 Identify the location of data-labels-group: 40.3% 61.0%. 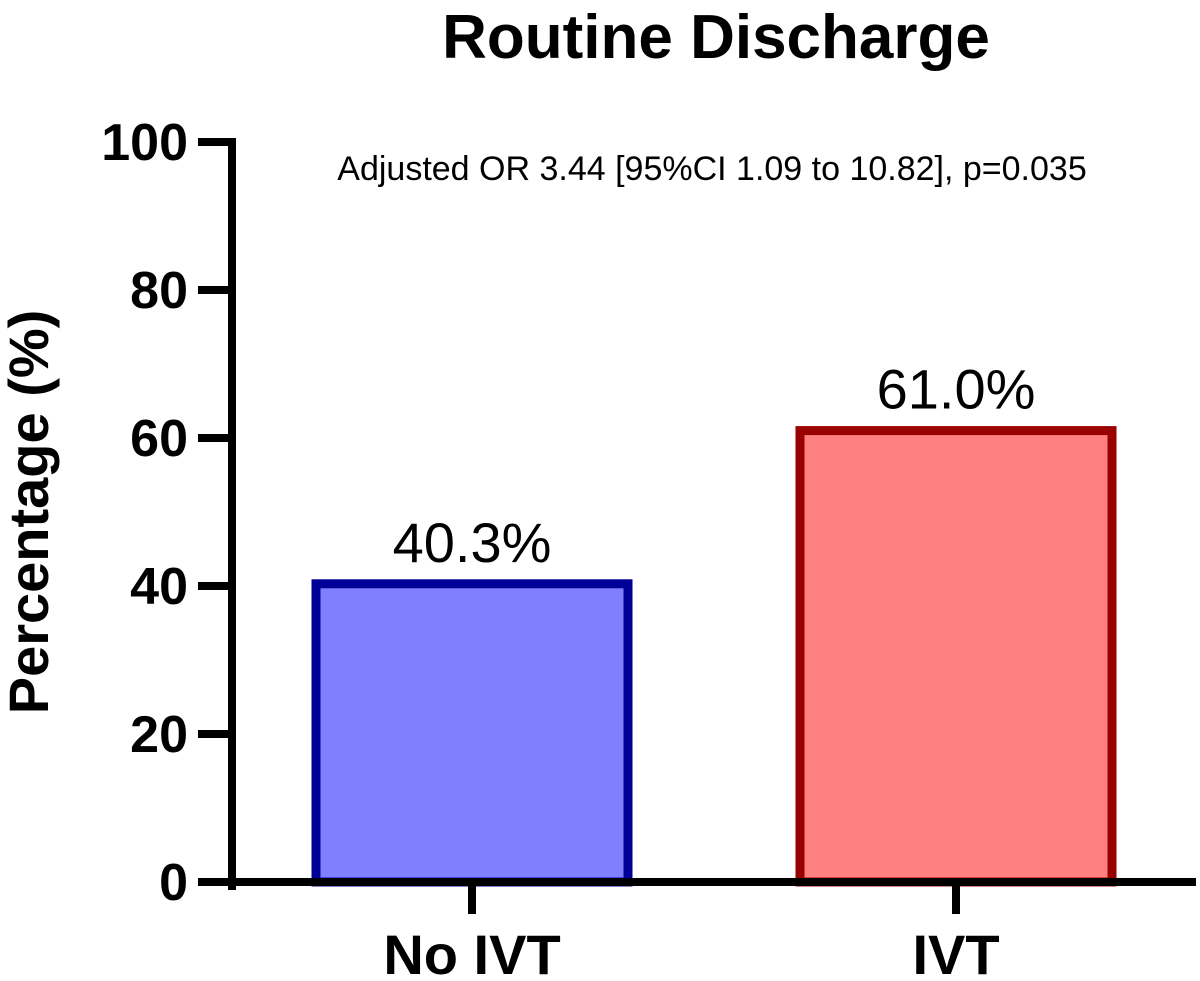
(714, 466).